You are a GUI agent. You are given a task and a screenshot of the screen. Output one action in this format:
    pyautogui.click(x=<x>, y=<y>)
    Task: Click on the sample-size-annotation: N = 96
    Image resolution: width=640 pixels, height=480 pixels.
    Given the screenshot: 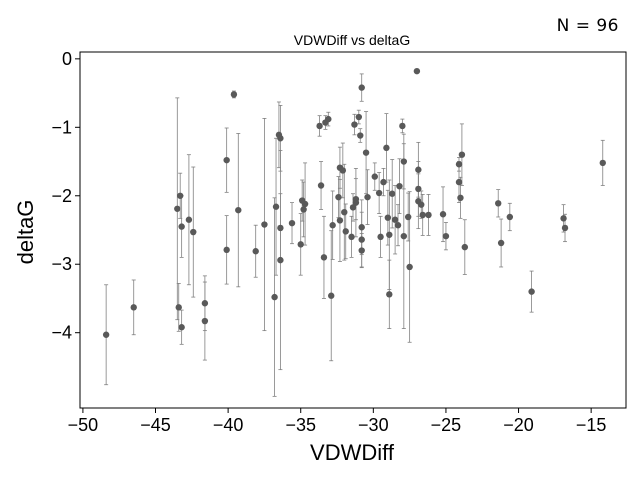 What is the action you would take?
    pyautogui.click(x=588, y=26)
    